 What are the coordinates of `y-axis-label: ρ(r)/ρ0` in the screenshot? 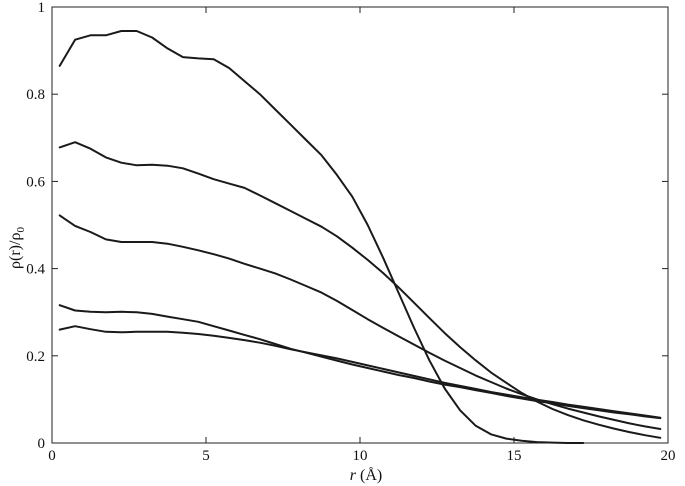 It's located at (17, 248).